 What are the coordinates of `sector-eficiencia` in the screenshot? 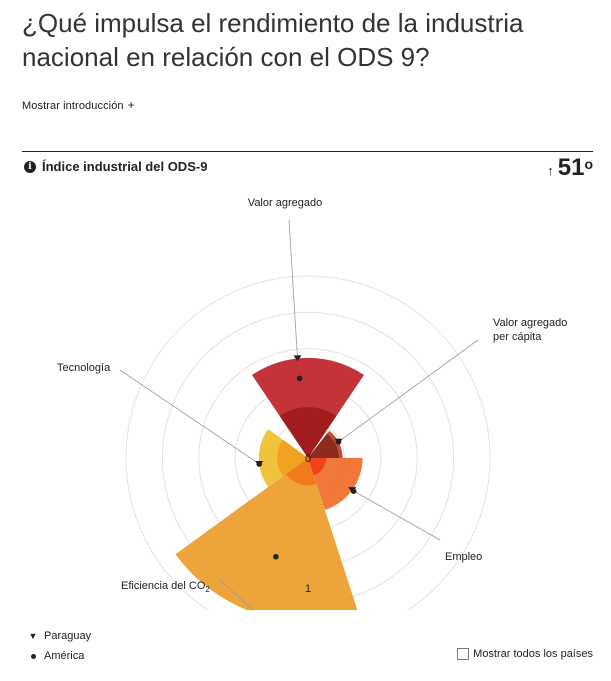 It's located at (267, 534).